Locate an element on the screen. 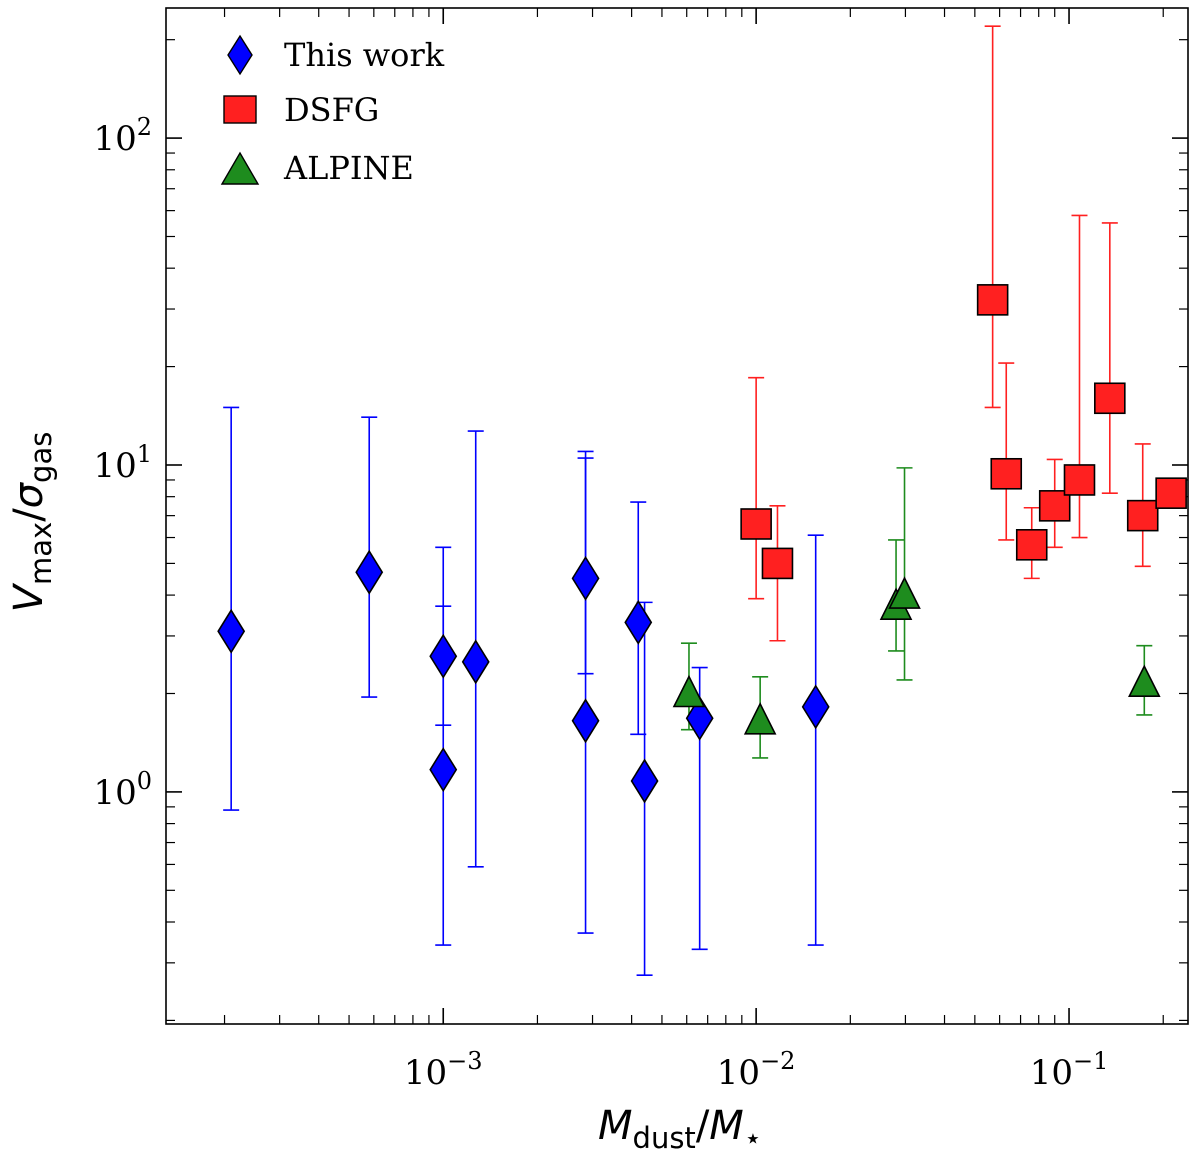 The width and height of the screenshot is (1200, 1151). x-tick-label: 10⁻² is located at coordinates (756, 1070).